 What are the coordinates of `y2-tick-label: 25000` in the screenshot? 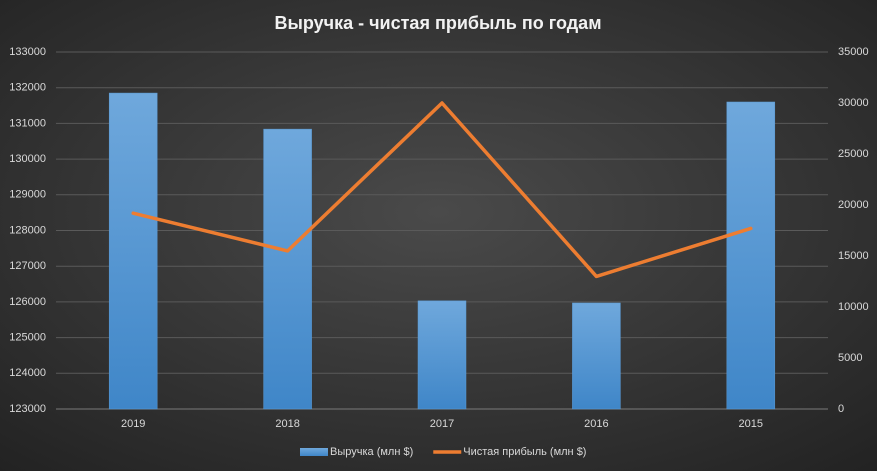 It's located at (853, 154).